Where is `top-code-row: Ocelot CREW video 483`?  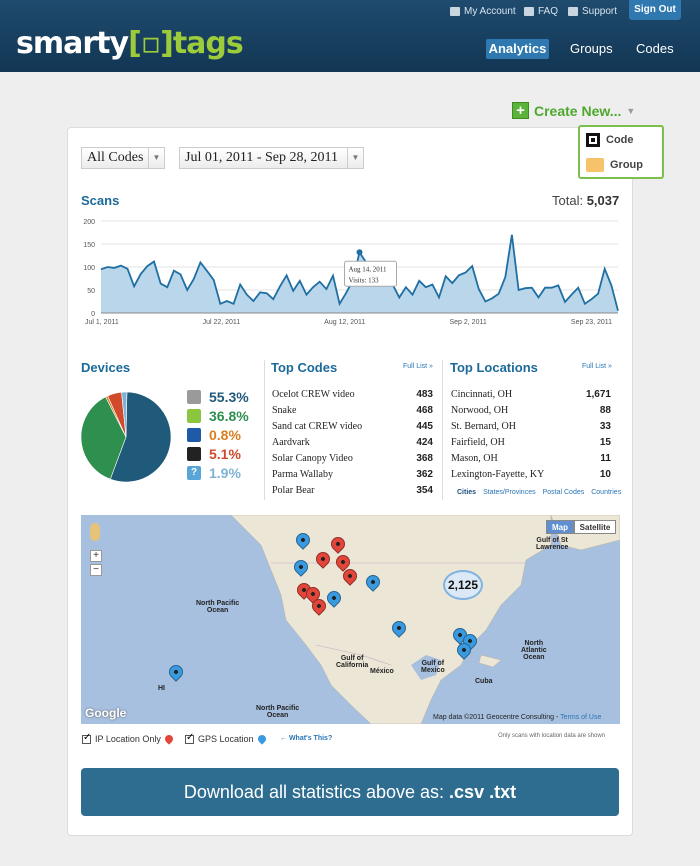 top-code-row: Ocelot CREW video 483 is located at coordinates (352, 395).